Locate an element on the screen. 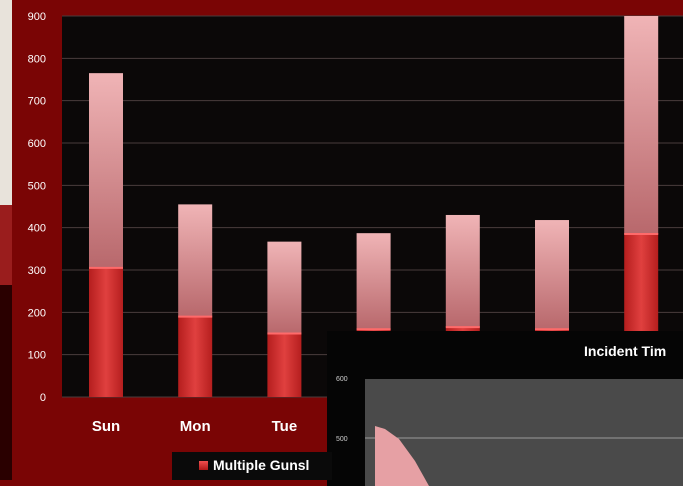  inset-ytick-label: 500 is located at coordinates (342, 439).